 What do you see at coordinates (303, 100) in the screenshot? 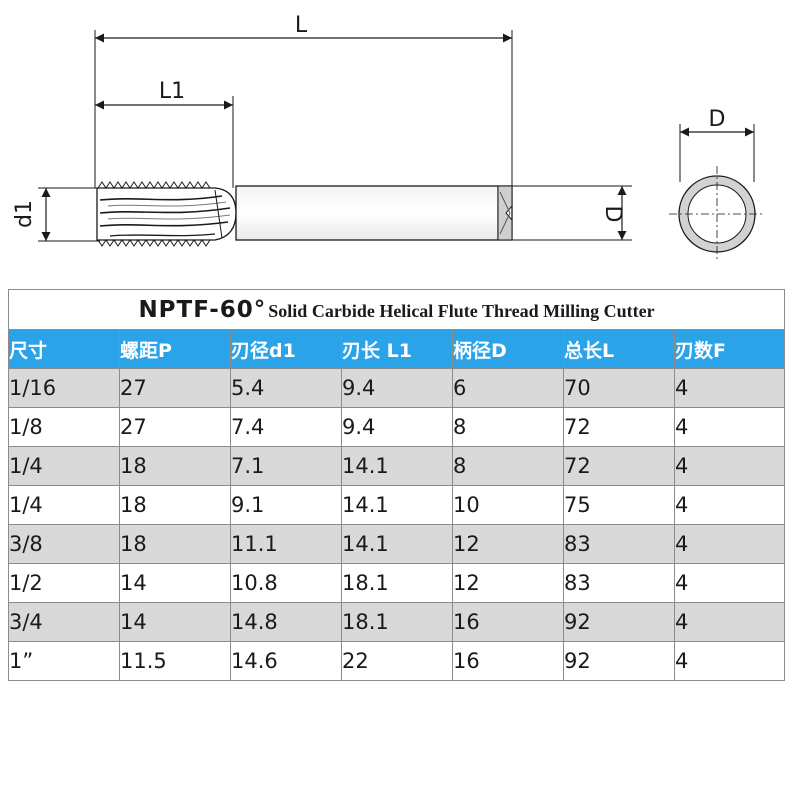
I see `dimension-L: L` at bounding box center [303, 100].